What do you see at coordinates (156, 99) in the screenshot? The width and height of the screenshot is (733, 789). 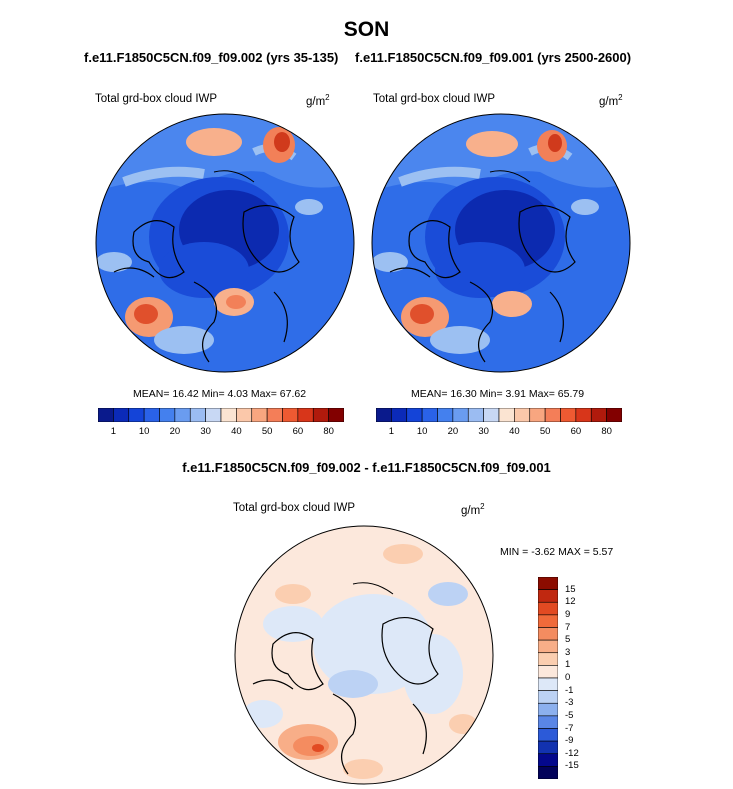 I see `panel1-variable-label: Total grd-box cloud IWP` at bounding box center [156, 99].